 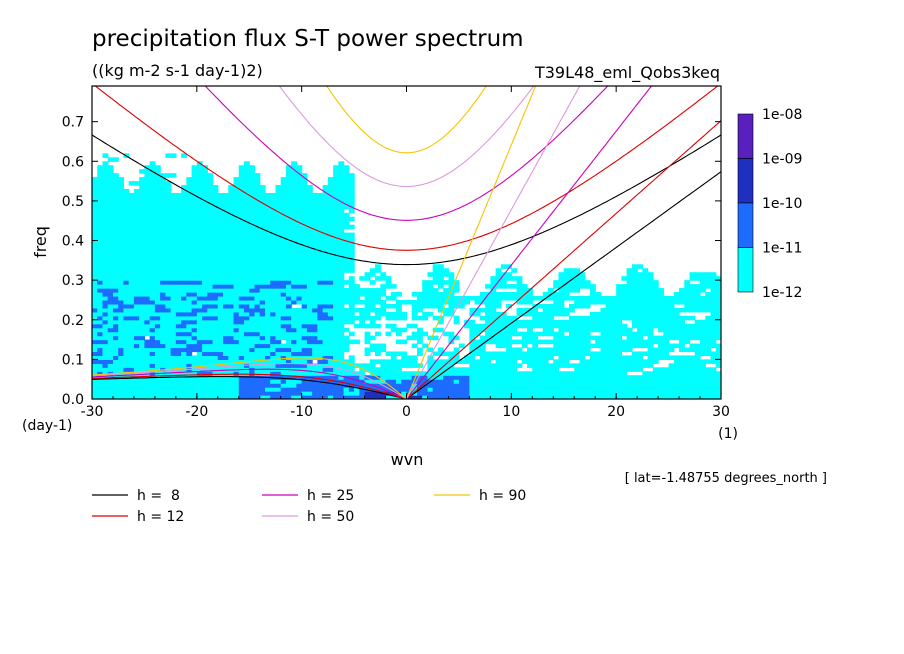 I want to click on colorbar-label: 1e-10, so click(x=782, y=204).